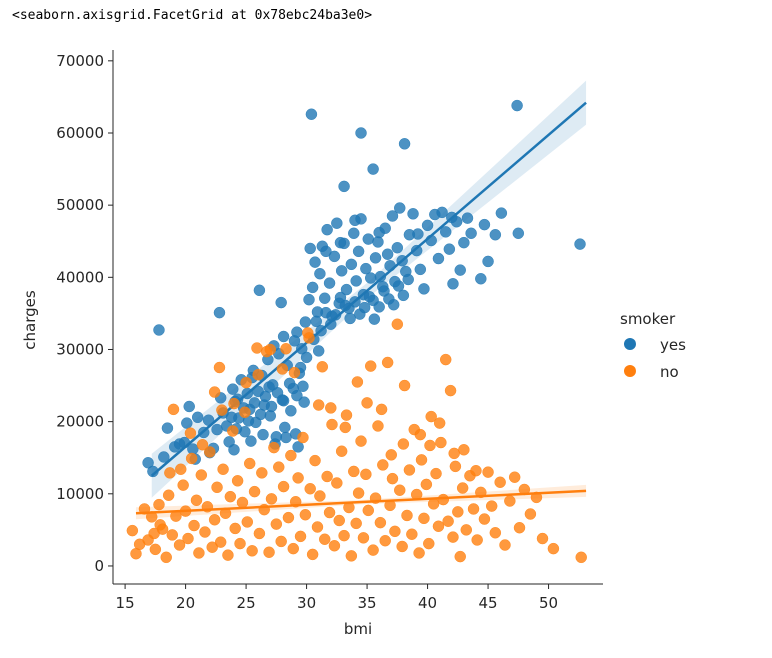  What do you see at coordinates (80, 422) in the screenshot?
I see `y-tick-label: 20000` at bounding box center [80, 422].